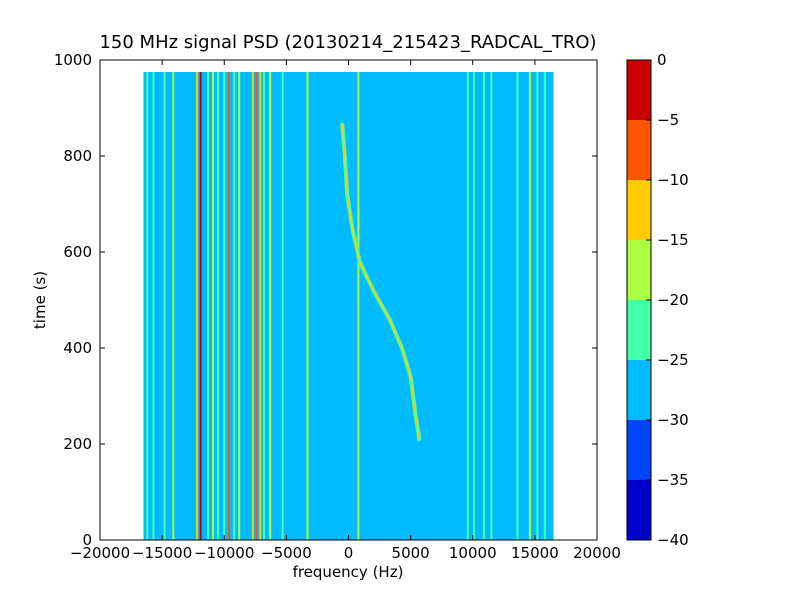 This screenshot has height=600, width=800. Describe the element at coordinates (535, 553) in the screenshot. I see `x-tick-label: 15000` at that location.